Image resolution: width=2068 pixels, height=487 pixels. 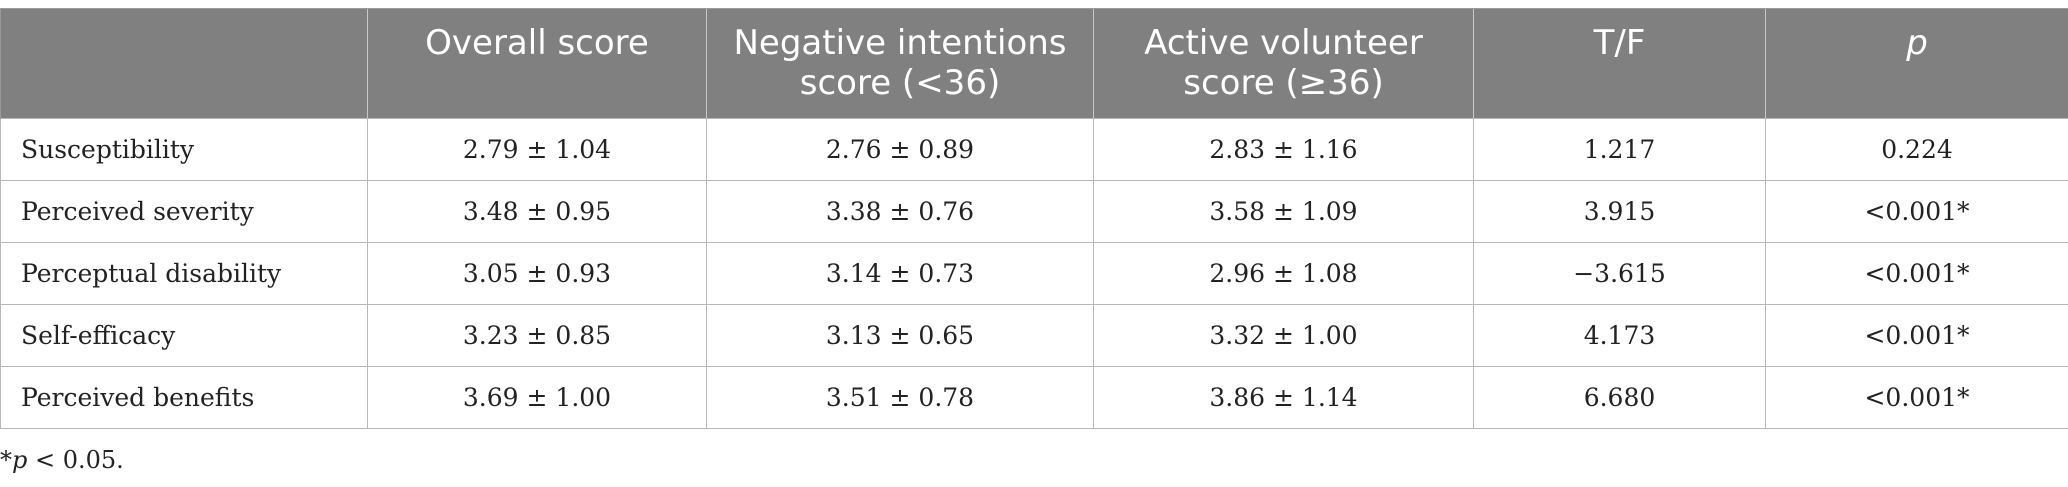 What do you see at coordinates (1619, 63) in the screenshot?
I see `header-tf: T/F` at bounding box center [1619, 63].